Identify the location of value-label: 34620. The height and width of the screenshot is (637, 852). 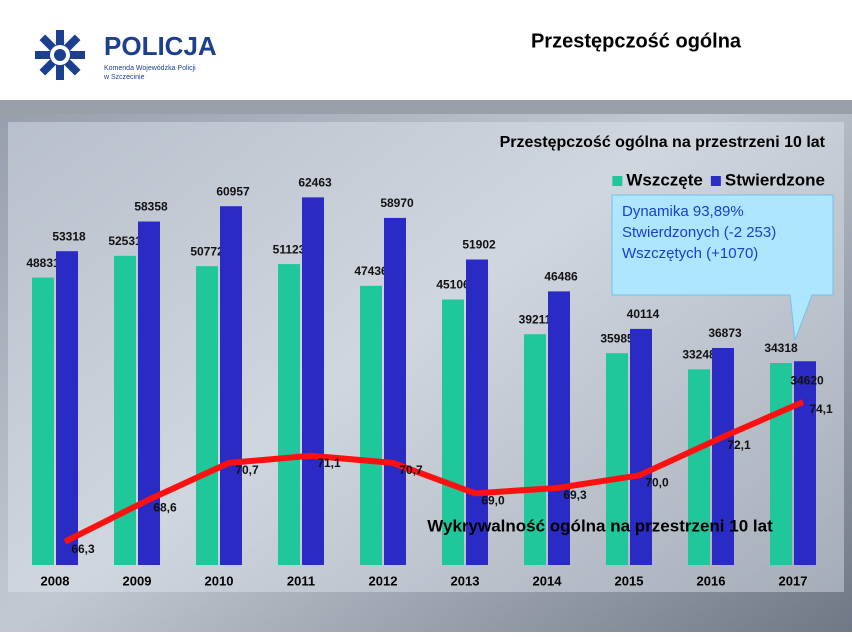
(807, 380).